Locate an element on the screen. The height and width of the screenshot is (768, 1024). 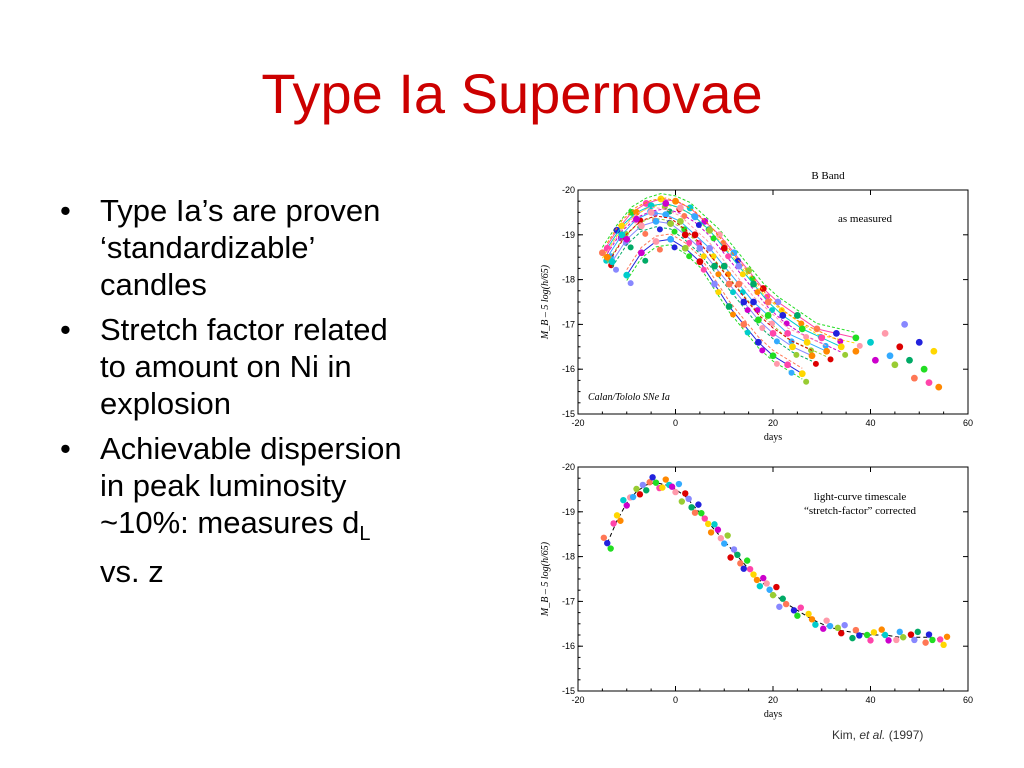
x-tick-label: 60 is located at coordinates (968, 700).